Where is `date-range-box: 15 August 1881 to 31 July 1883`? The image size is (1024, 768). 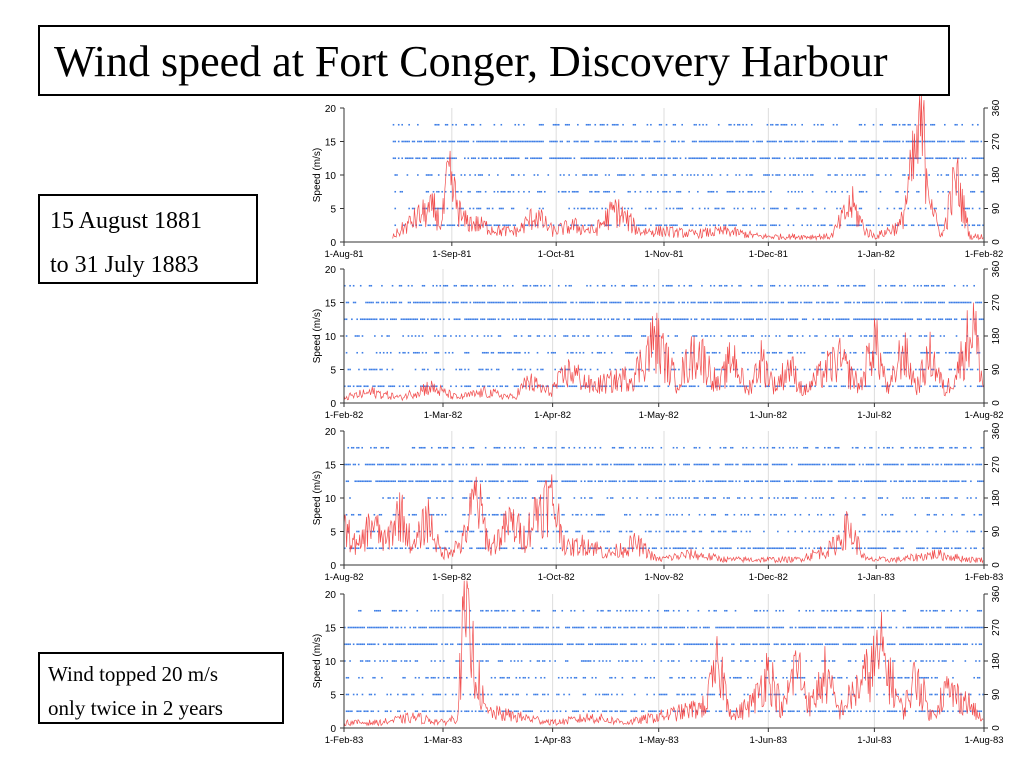 date-range-box: 15 August 1881 to 31 July 1883 is located at coordinates (148, 239).